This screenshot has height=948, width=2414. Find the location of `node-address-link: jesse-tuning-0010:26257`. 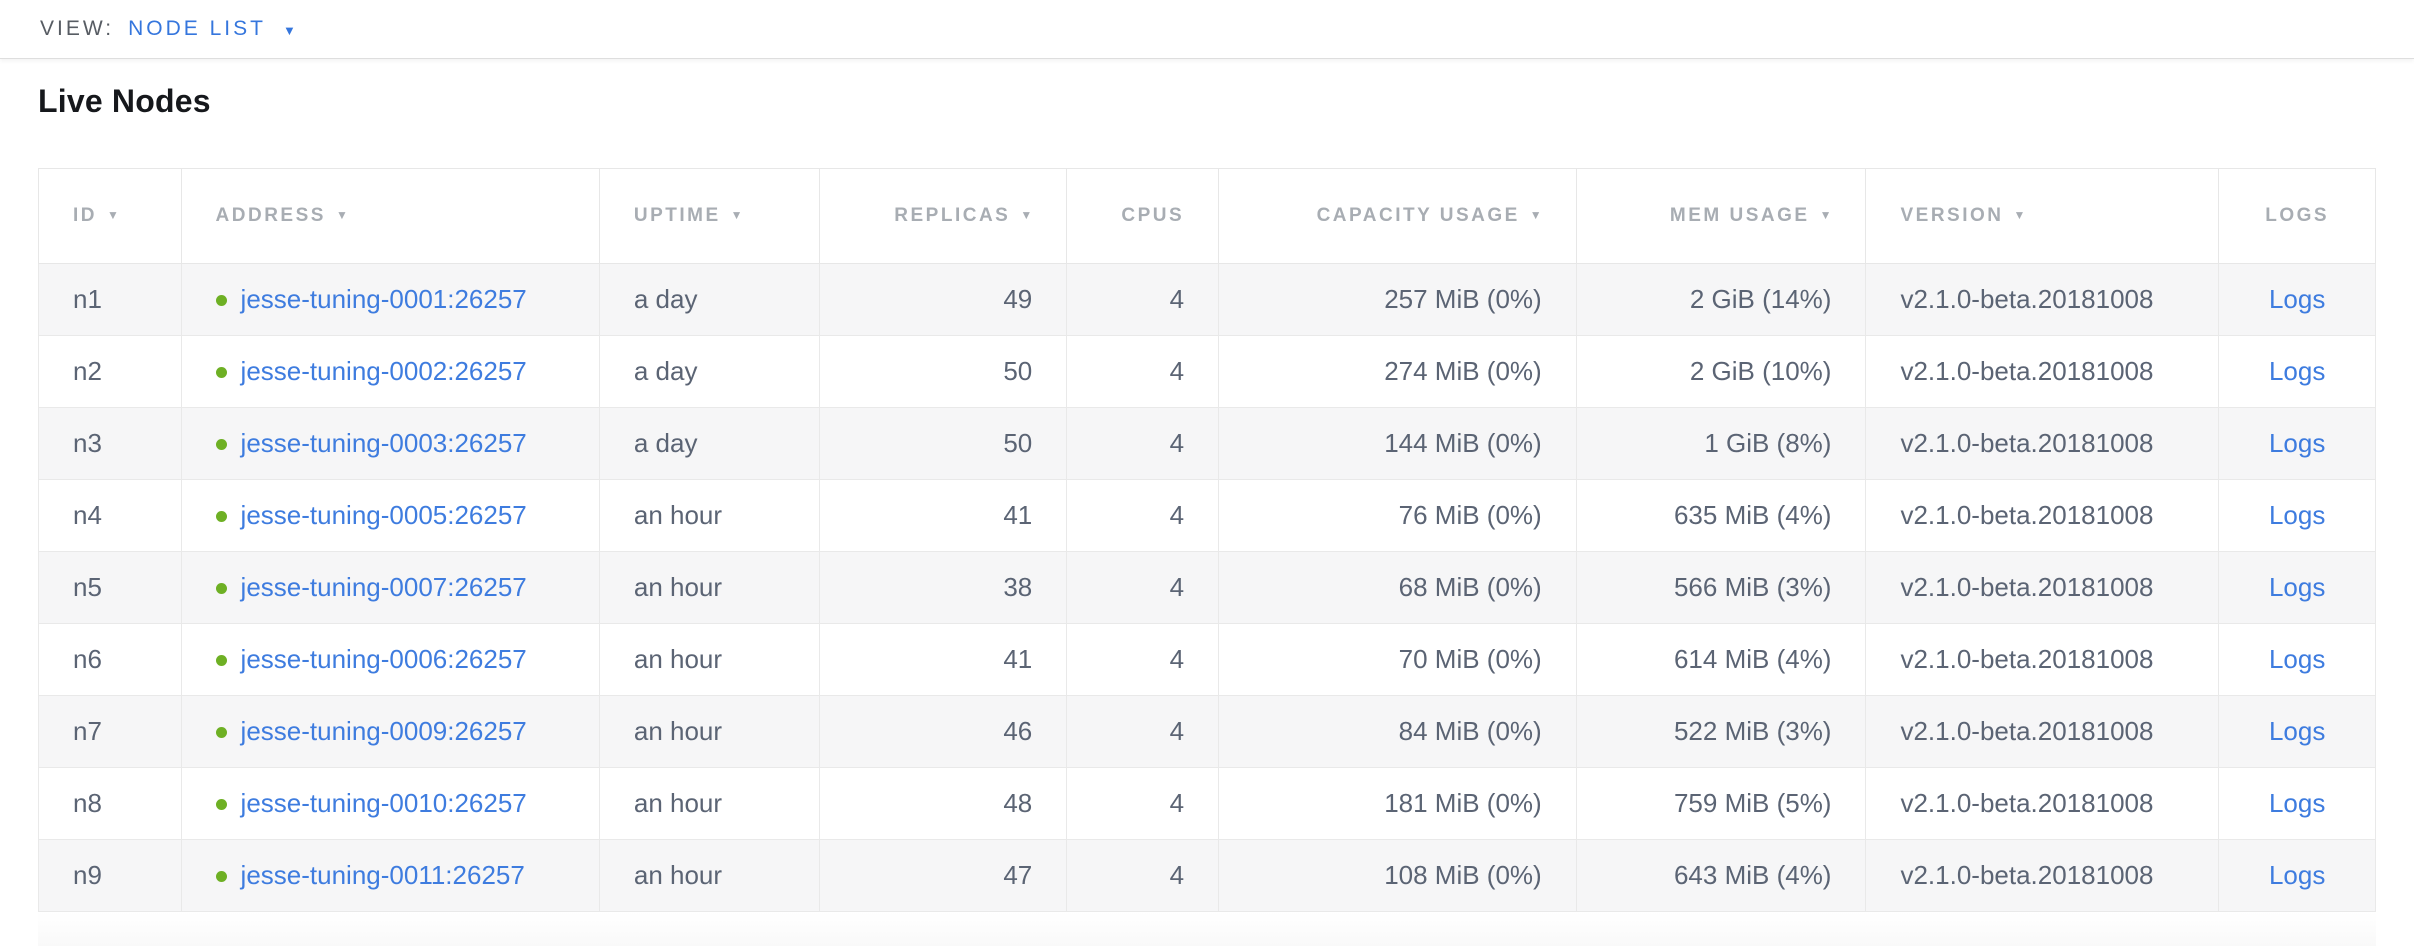

node-address-link: jesse-tuning-0010:26257 is located at coordinates (383, 803).